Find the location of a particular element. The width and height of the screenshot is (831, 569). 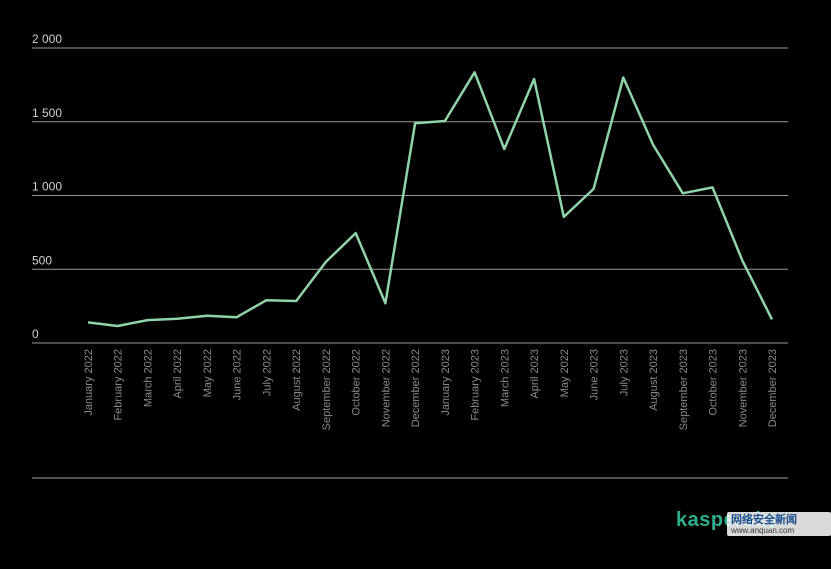

watermark-url: www.anquan.com is located at coordinates (763, 530).